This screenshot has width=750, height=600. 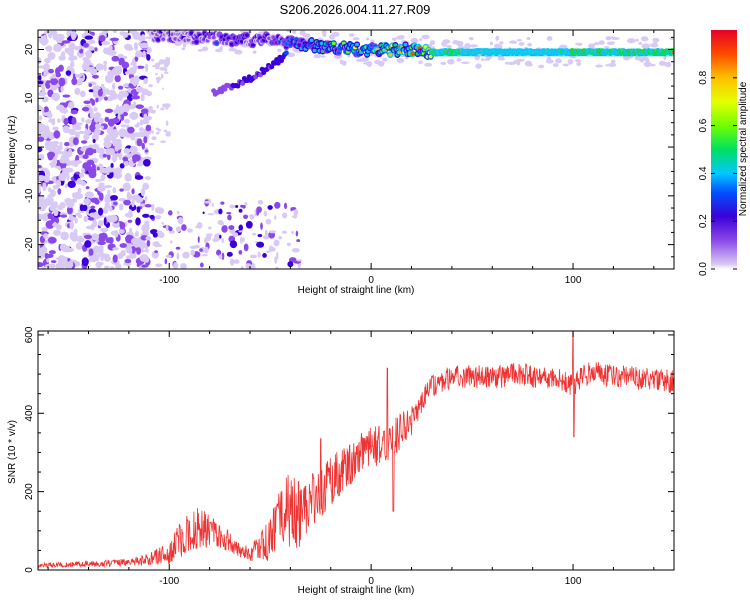 I want to click on colorbar-tick-label: 0.0, so click(x=703, y=269).